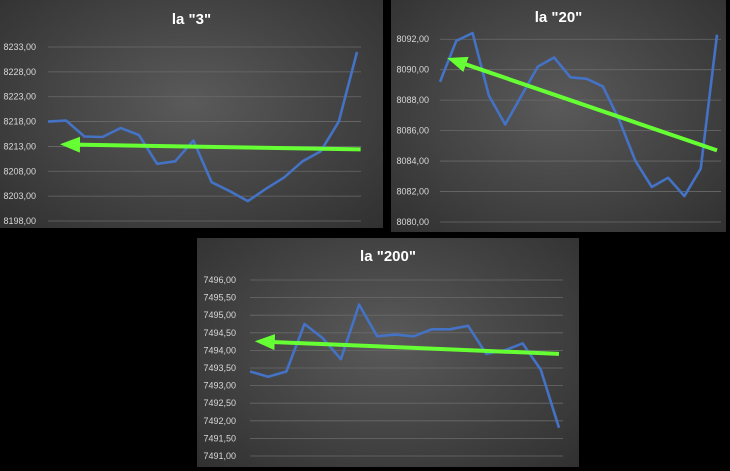 The image size is (730, 471). What do you see at coordinates (219, 421) in the screenshot?
I see `y-tick-label: 7492,00` at bounding box center [219, 421].